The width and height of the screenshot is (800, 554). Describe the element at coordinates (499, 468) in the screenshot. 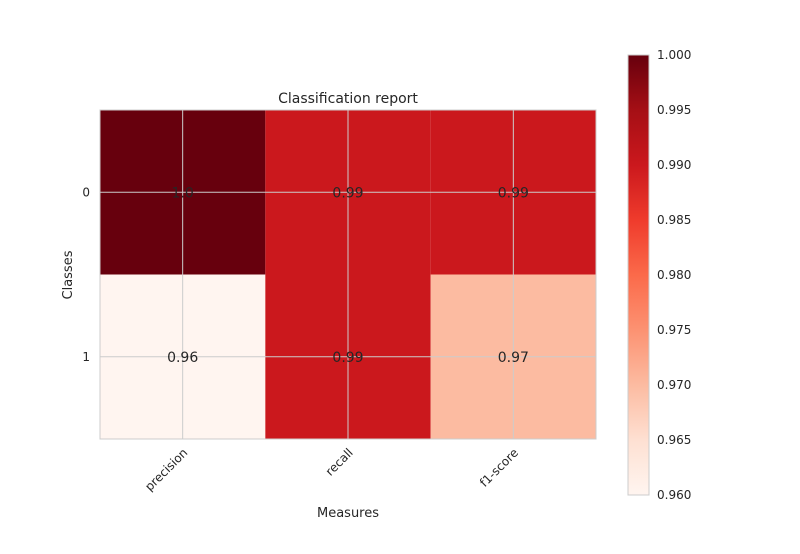

I see `x-tick-label: f1-score` at that location.